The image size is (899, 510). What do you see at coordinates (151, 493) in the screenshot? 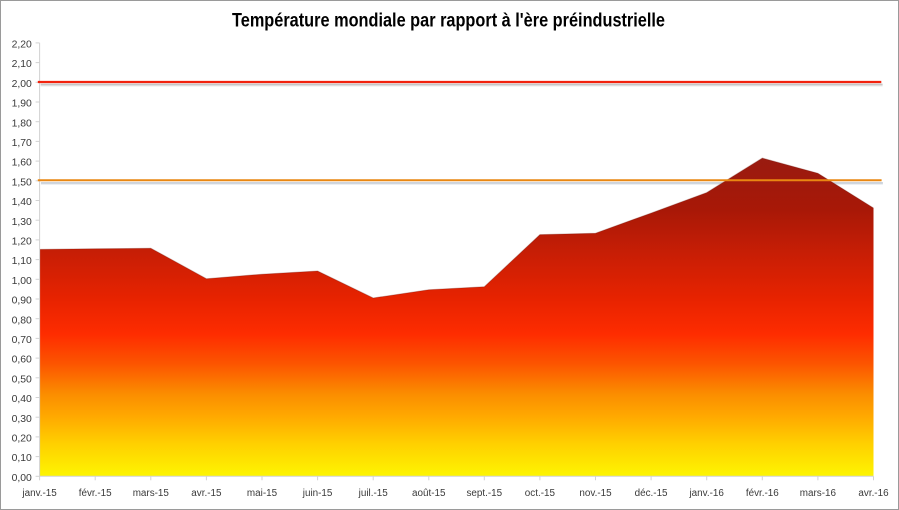
I see `svg-text: mars-15` at bounding box center [151, 493].